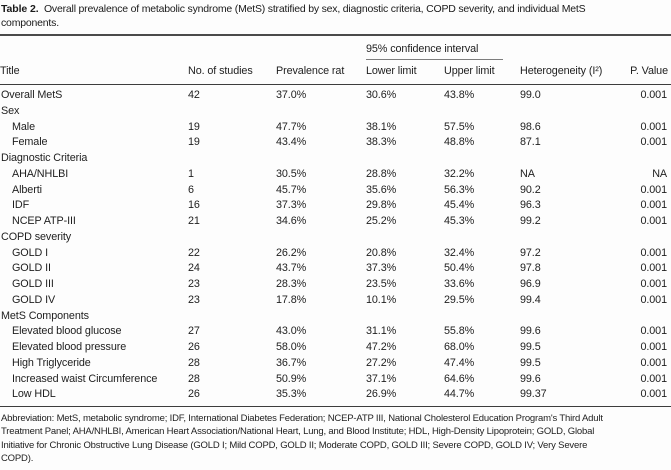  I want to click on footnote-line: COPD)., so click(17, 459).